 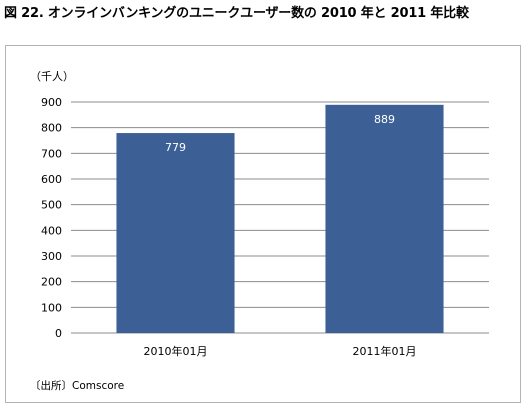 What do you see at coordinates (176, 351) in the screenshot?
I see `x-category-label: 2010年01月` at bounding box center [176, 351].